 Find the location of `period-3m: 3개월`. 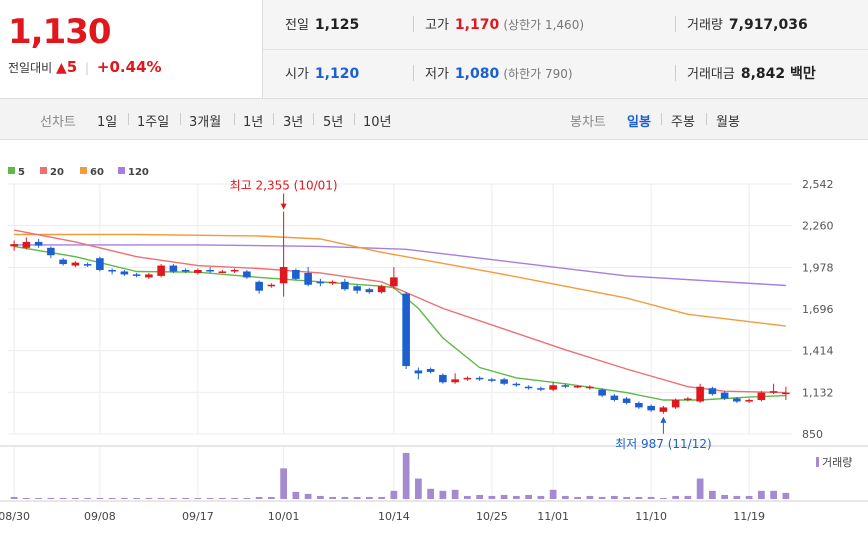

period-3m: 3개월 is located at coordinates (205, 122).